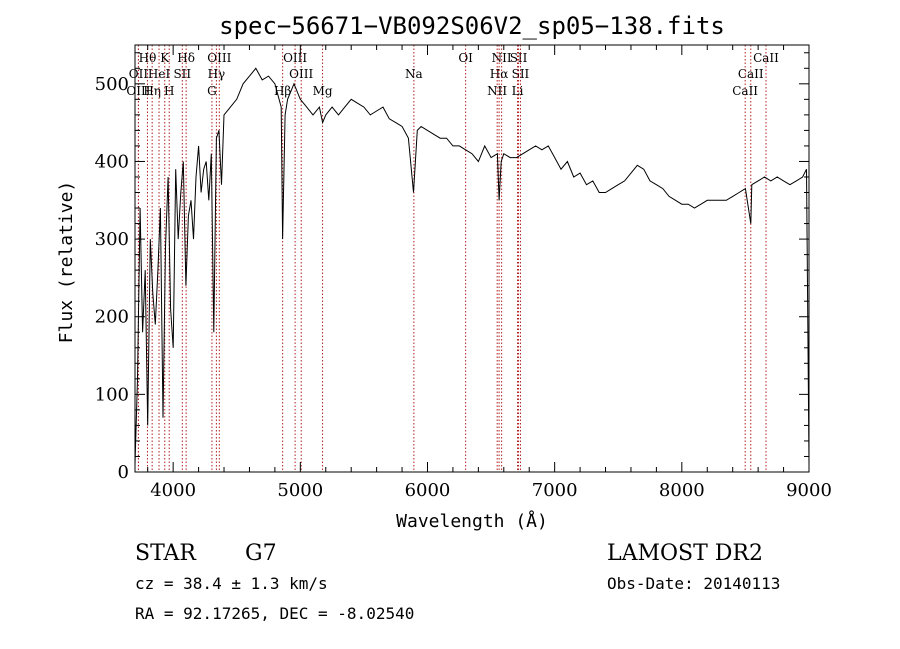 The image size is (900, 649). What do you see at coordinates (173, 490) in the screenshot?
I see `x-tick-label: 4000` at bounding box center [173, 490].